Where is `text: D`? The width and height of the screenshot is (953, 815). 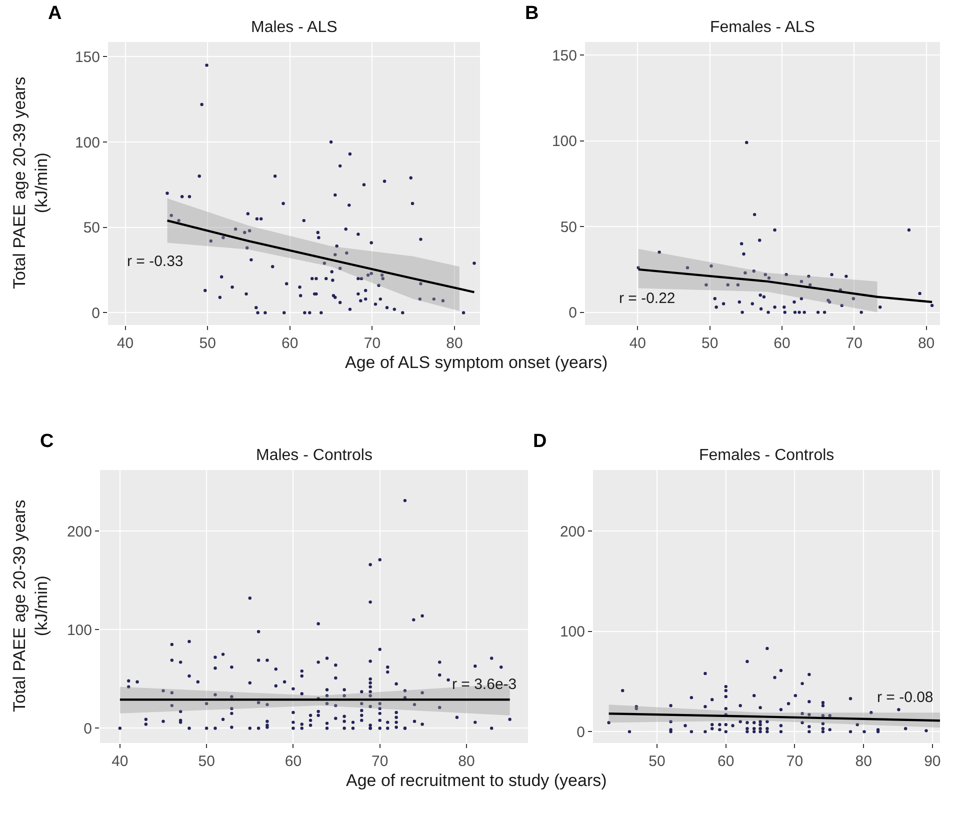 text: D is located at coordinates (540, 441).